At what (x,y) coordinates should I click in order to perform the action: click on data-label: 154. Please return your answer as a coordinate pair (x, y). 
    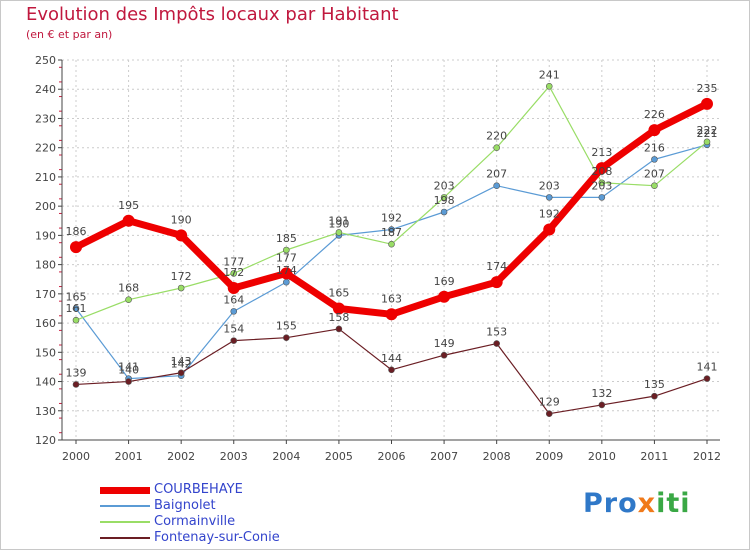
    Looking at the image, I should click on (233, 329).